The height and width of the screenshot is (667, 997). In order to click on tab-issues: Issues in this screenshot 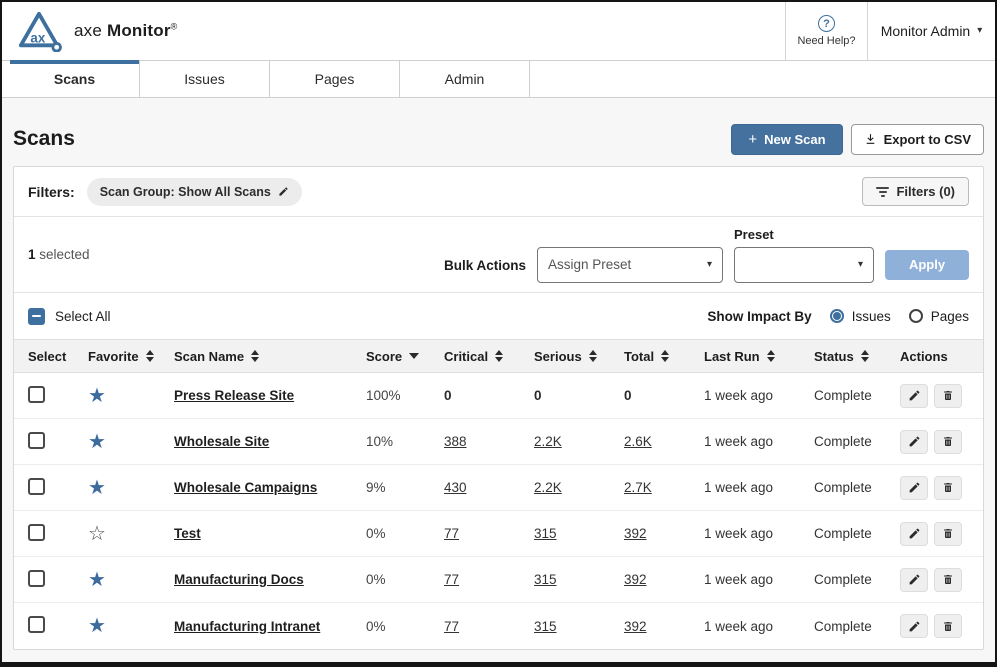, I will do `click(205, 79)`.